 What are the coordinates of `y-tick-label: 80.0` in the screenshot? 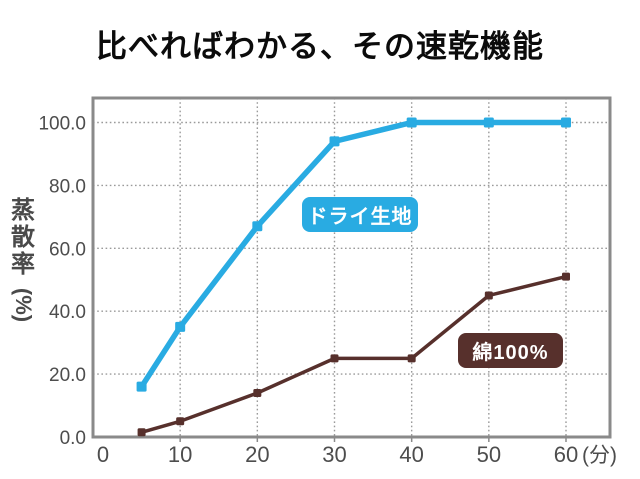 It's located at (67, 186).